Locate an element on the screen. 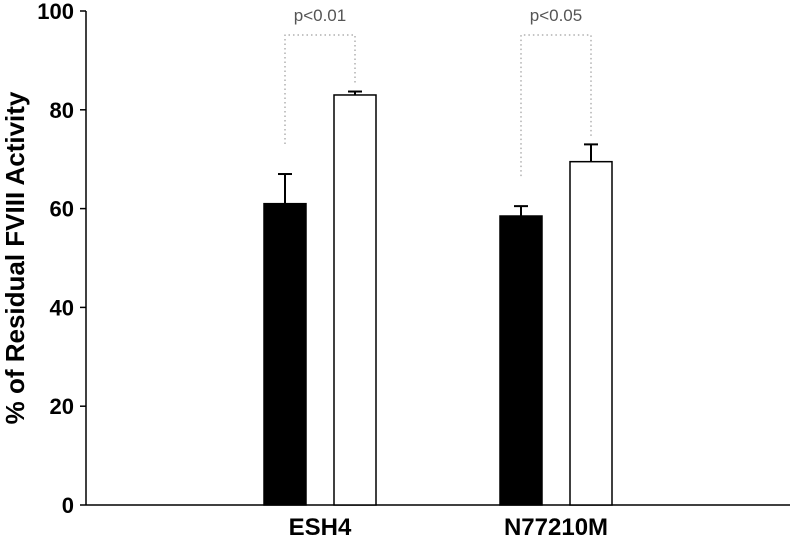 The height and width of the screenshot is (539, 793). y-tick-label: 100 is located at coordinates (55, 12).